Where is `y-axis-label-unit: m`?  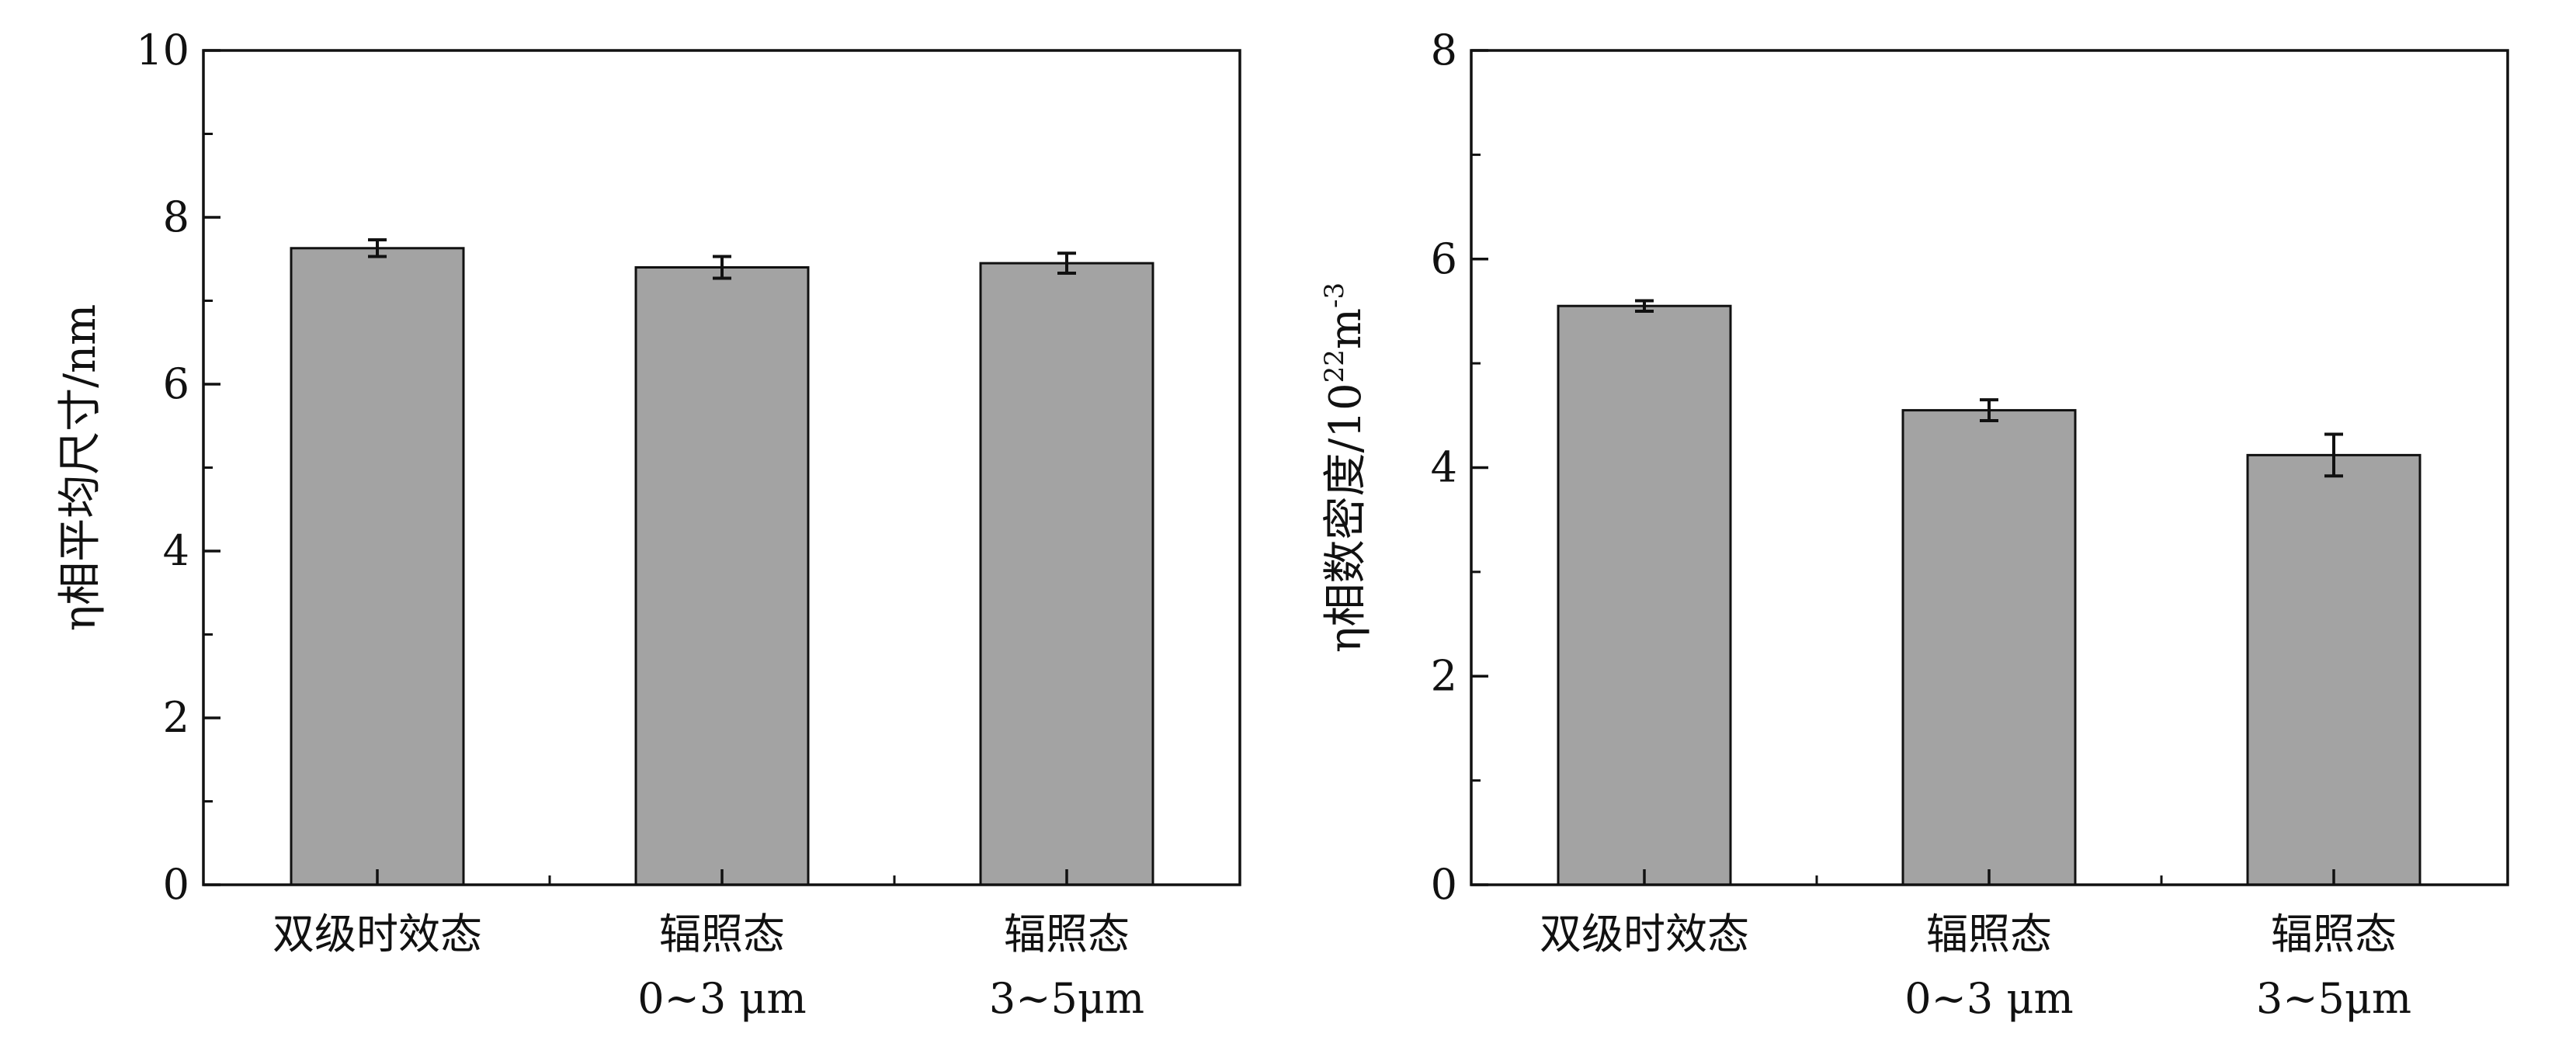
y-axis-label-unit: m is located at coordinates (1346, 329).